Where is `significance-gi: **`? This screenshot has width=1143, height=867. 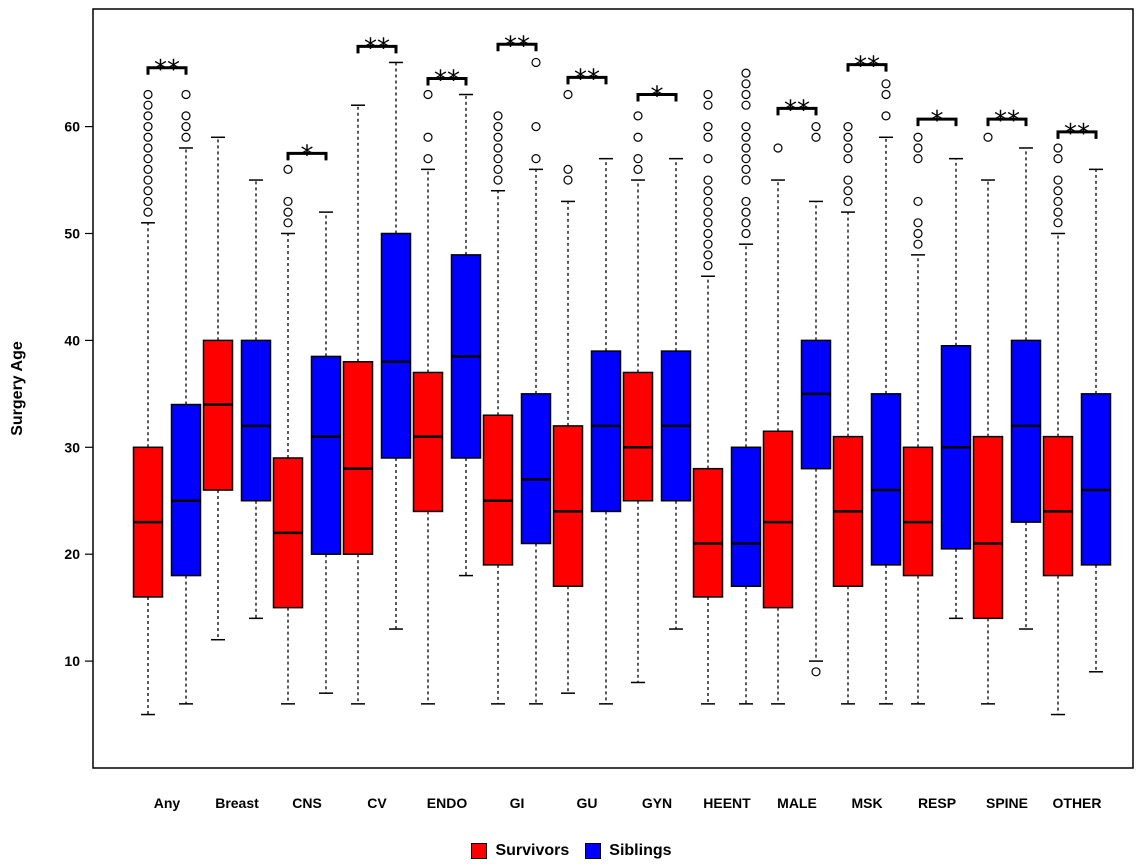
significance-gi: ** is located at coordinates (517, 46).